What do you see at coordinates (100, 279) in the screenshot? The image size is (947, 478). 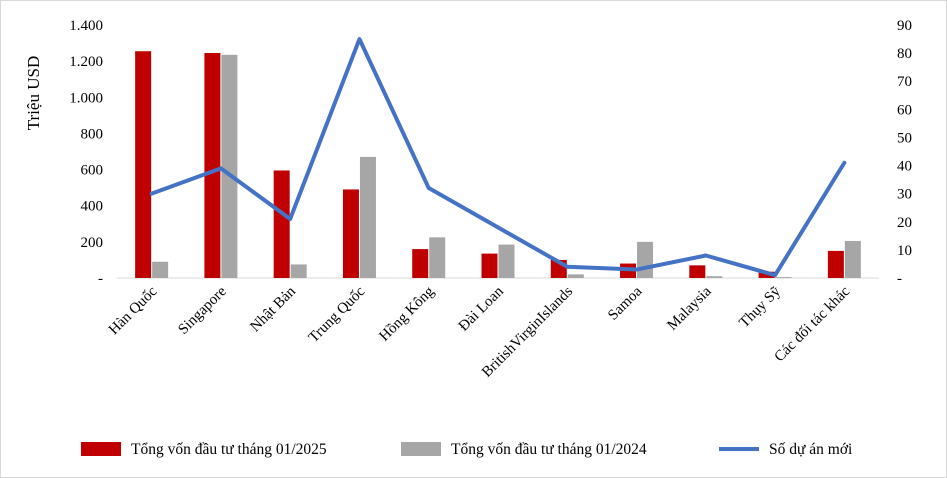 I see `left-tick-label: -` at bounding box center [100, 279].